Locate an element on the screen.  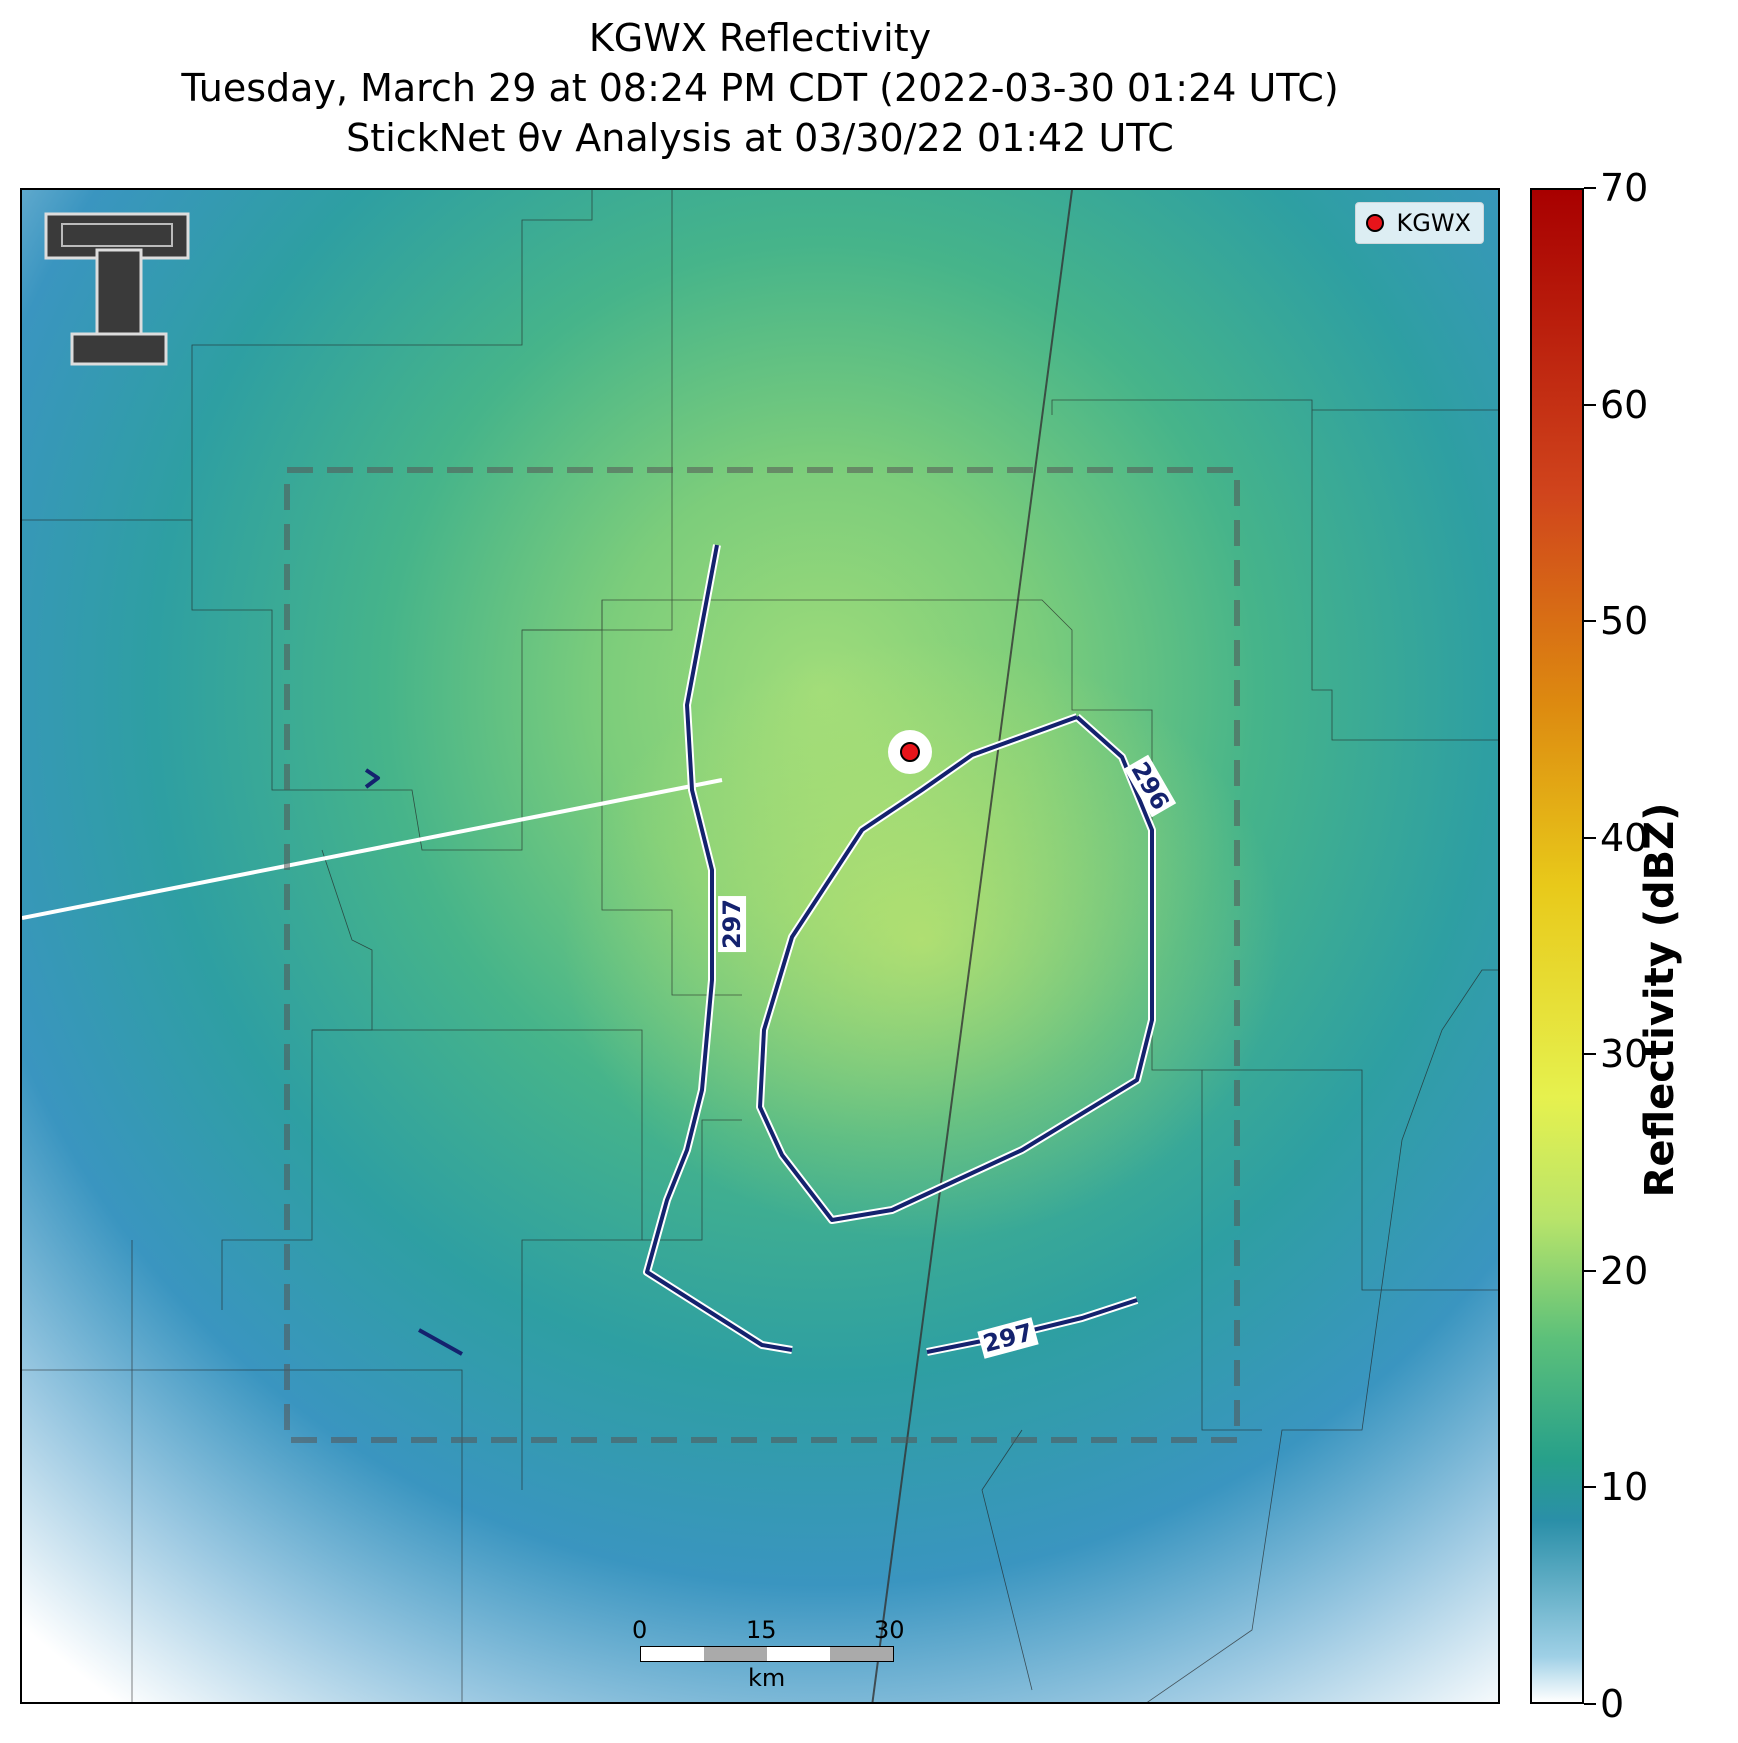
map-legend: KGWX is located at coordinates (1419, 223).